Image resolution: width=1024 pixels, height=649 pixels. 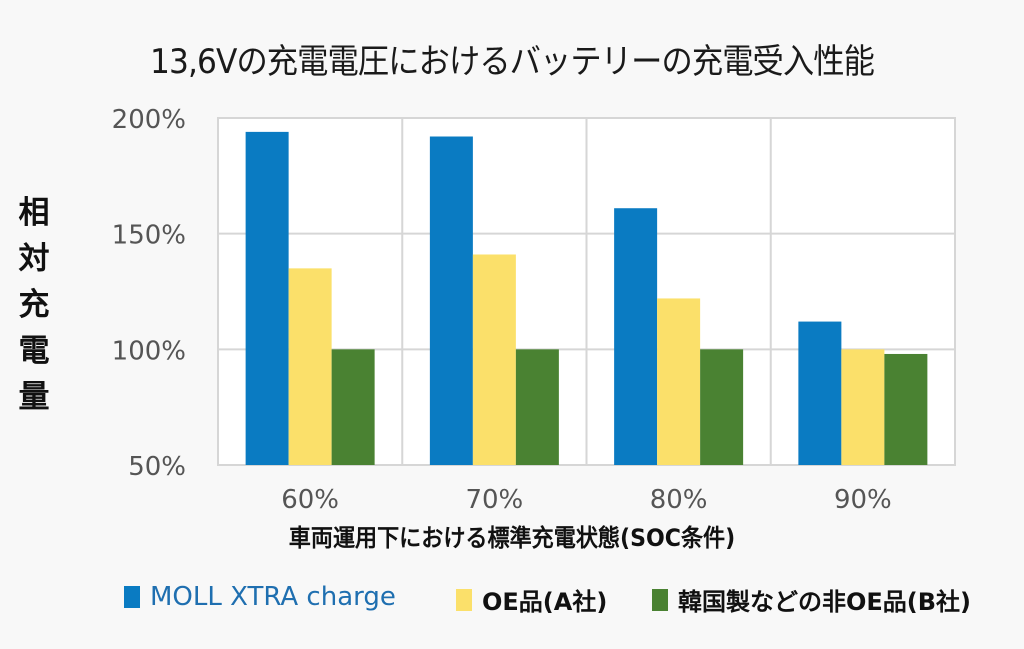 I want to click on y-axis-label-char: 相, so click(x=34, y=213).